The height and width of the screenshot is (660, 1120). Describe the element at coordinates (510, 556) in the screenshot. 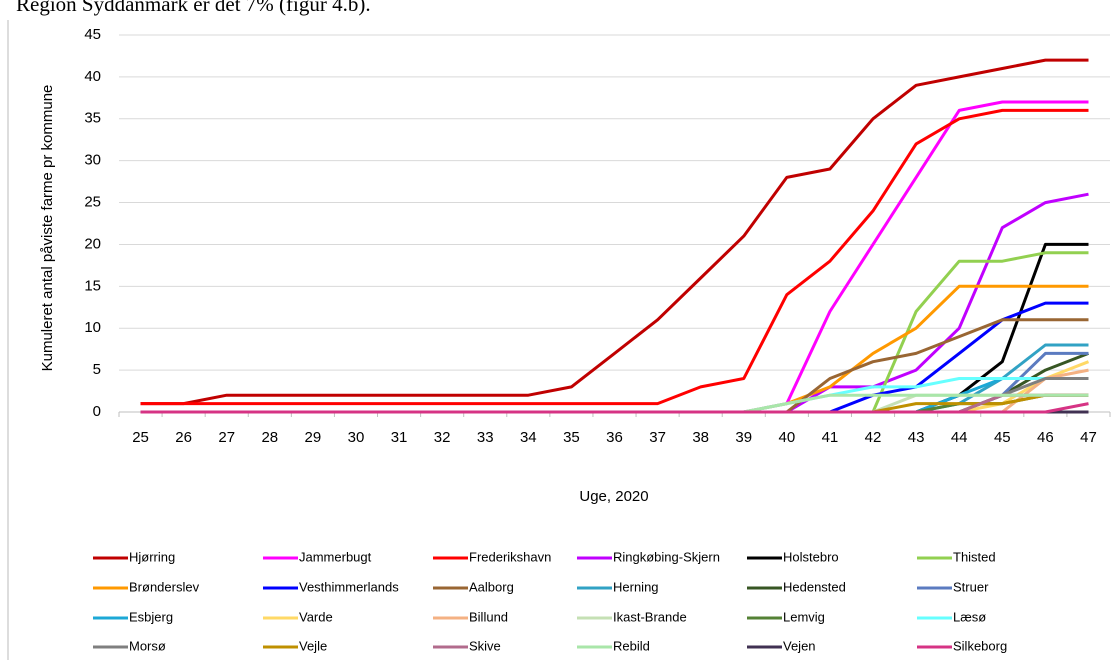

I see `legend-label: Frederikshavn` at that location.